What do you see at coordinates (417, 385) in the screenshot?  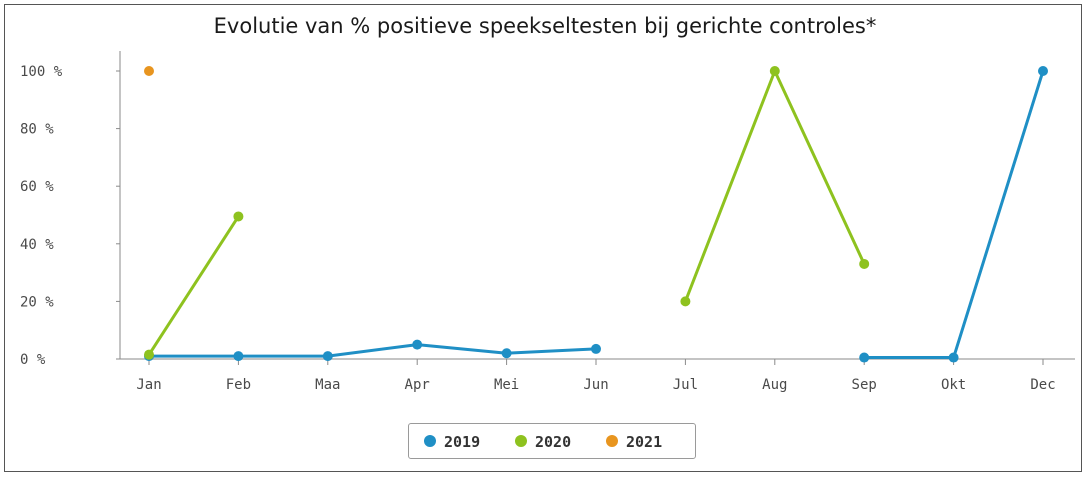 I see `x-tick-label: Apr` at bounding box center [417, 385].